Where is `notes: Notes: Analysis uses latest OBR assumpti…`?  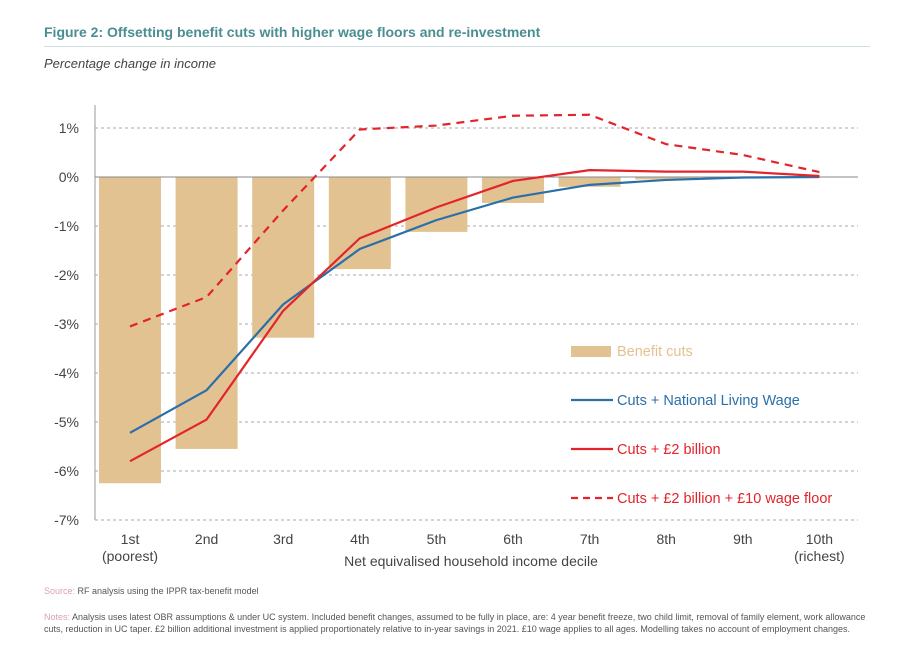 notes: Notes: Analysis uses latest OBR assumpti… is located at coordinates (459, 623).